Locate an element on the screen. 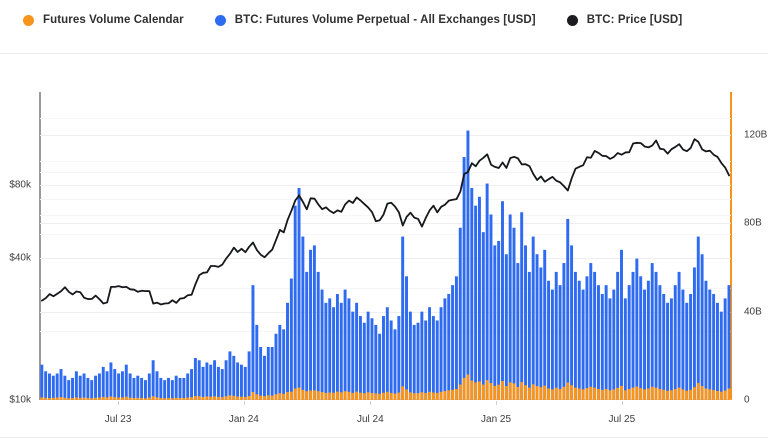 This screenshot has width=768, height=440. y-axis-label-right: 0 is located at coordinates (747, 400).